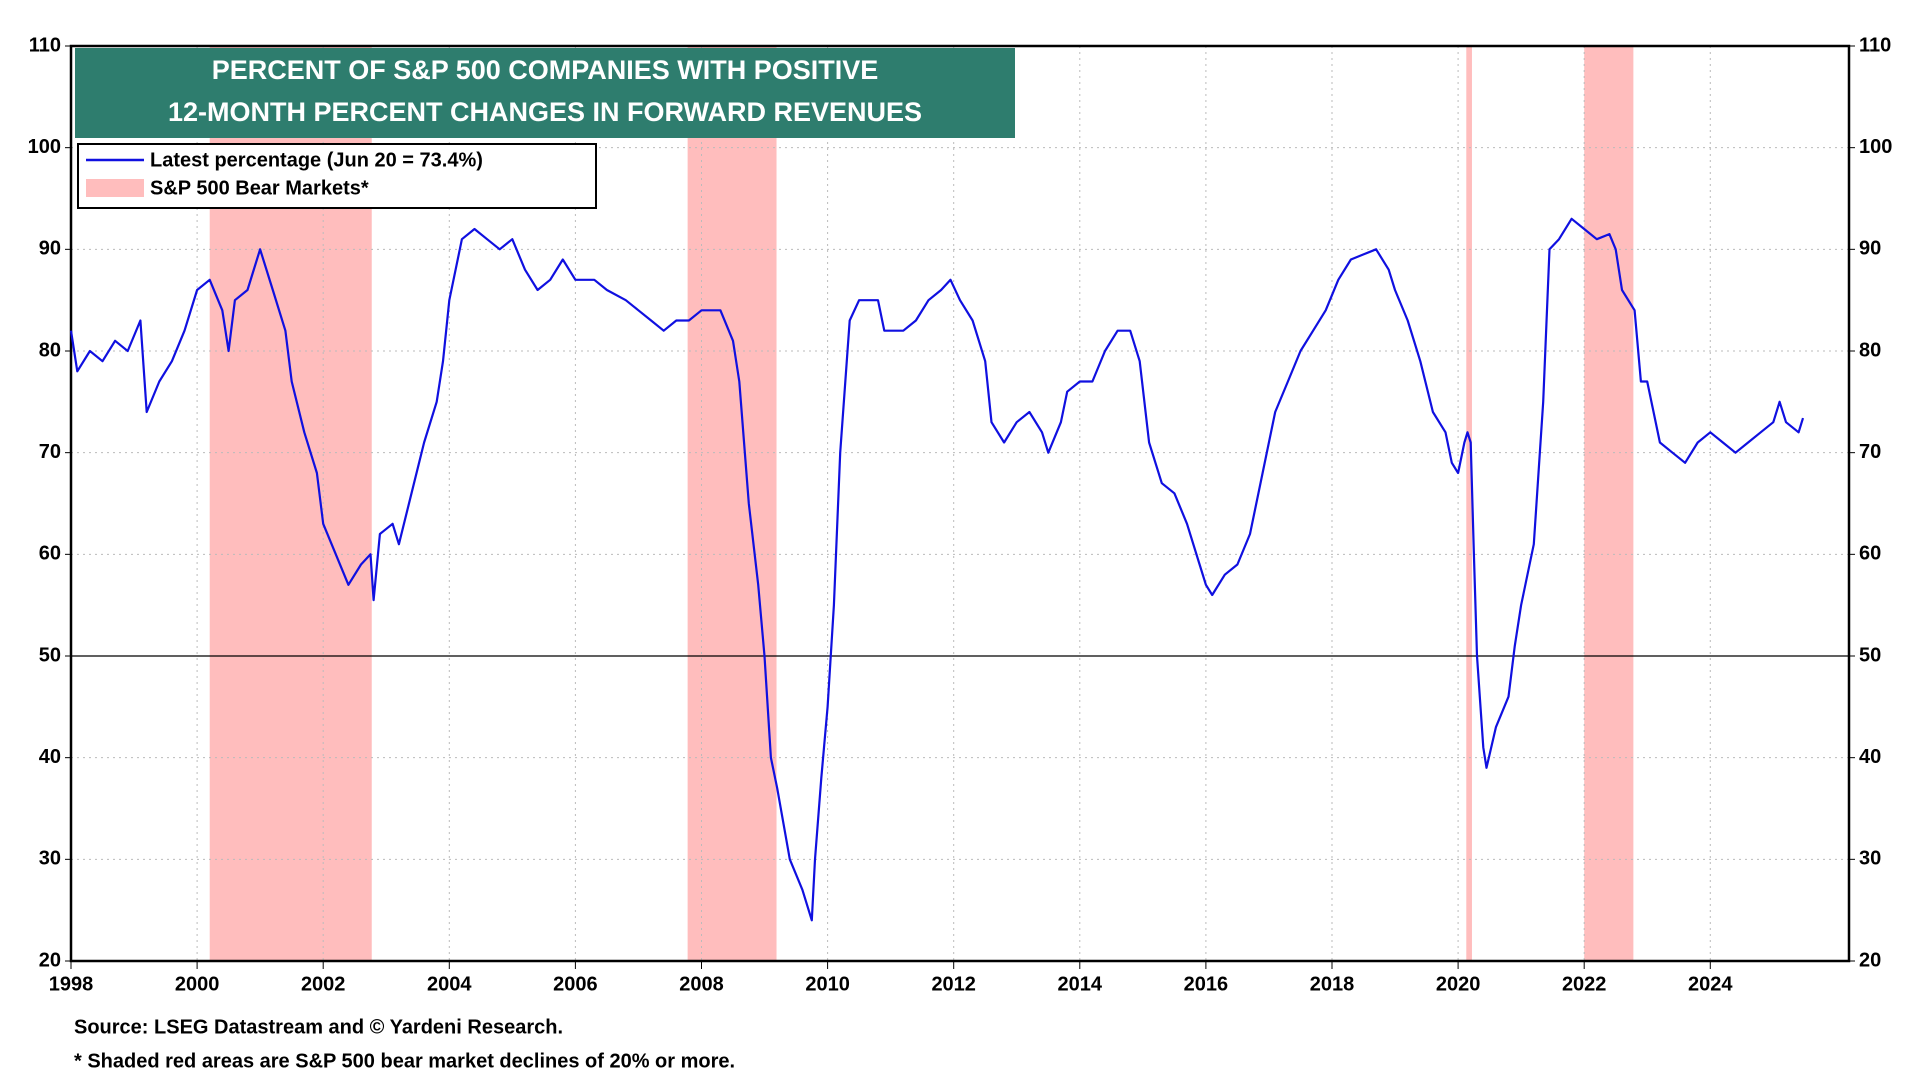 This screenshot has height=1085, width=1920. I want to click on legend-label: Latest percentage (Jun 20 = 73.4%), so click(316, 160).